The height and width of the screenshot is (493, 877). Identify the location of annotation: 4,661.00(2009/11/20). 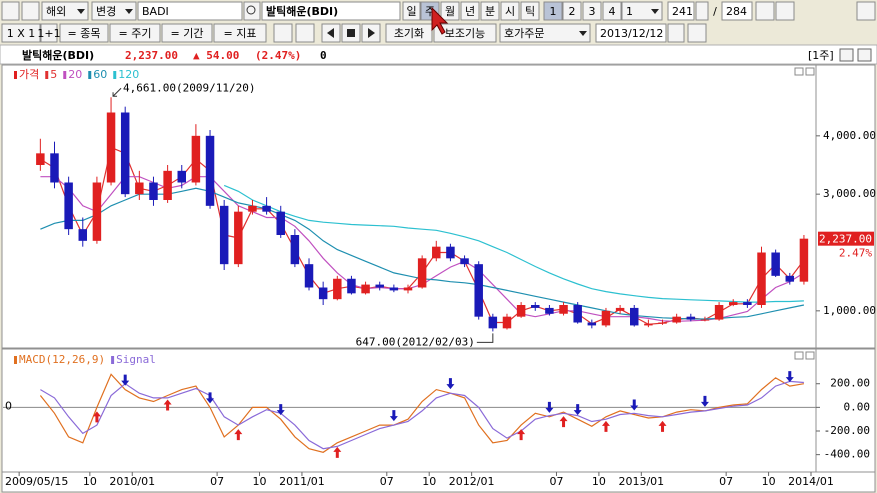
(189, 87).